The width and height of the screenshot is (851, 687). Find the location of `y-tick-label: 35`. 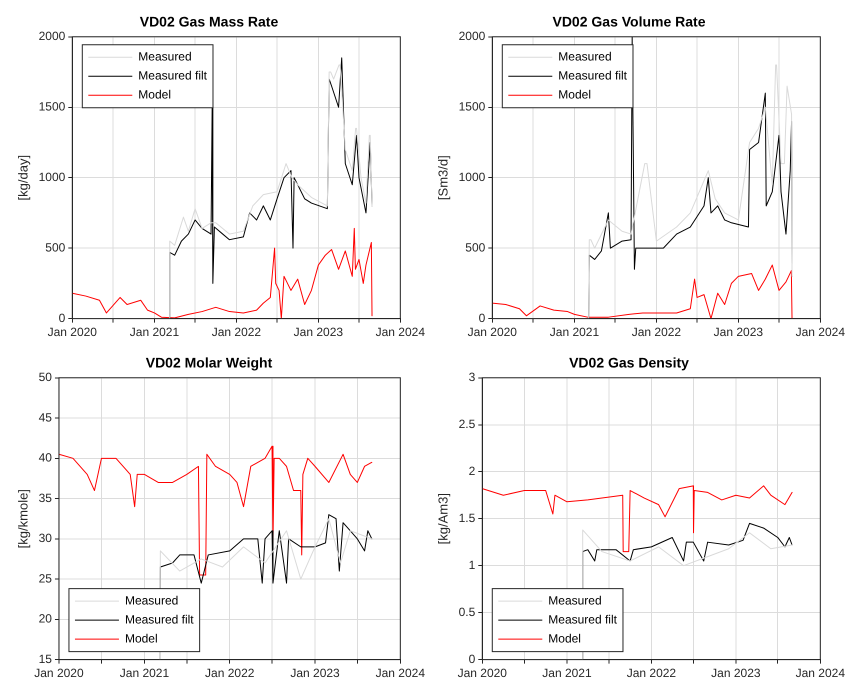

y-tick-label: 35 is located at coordinates (45, 497).